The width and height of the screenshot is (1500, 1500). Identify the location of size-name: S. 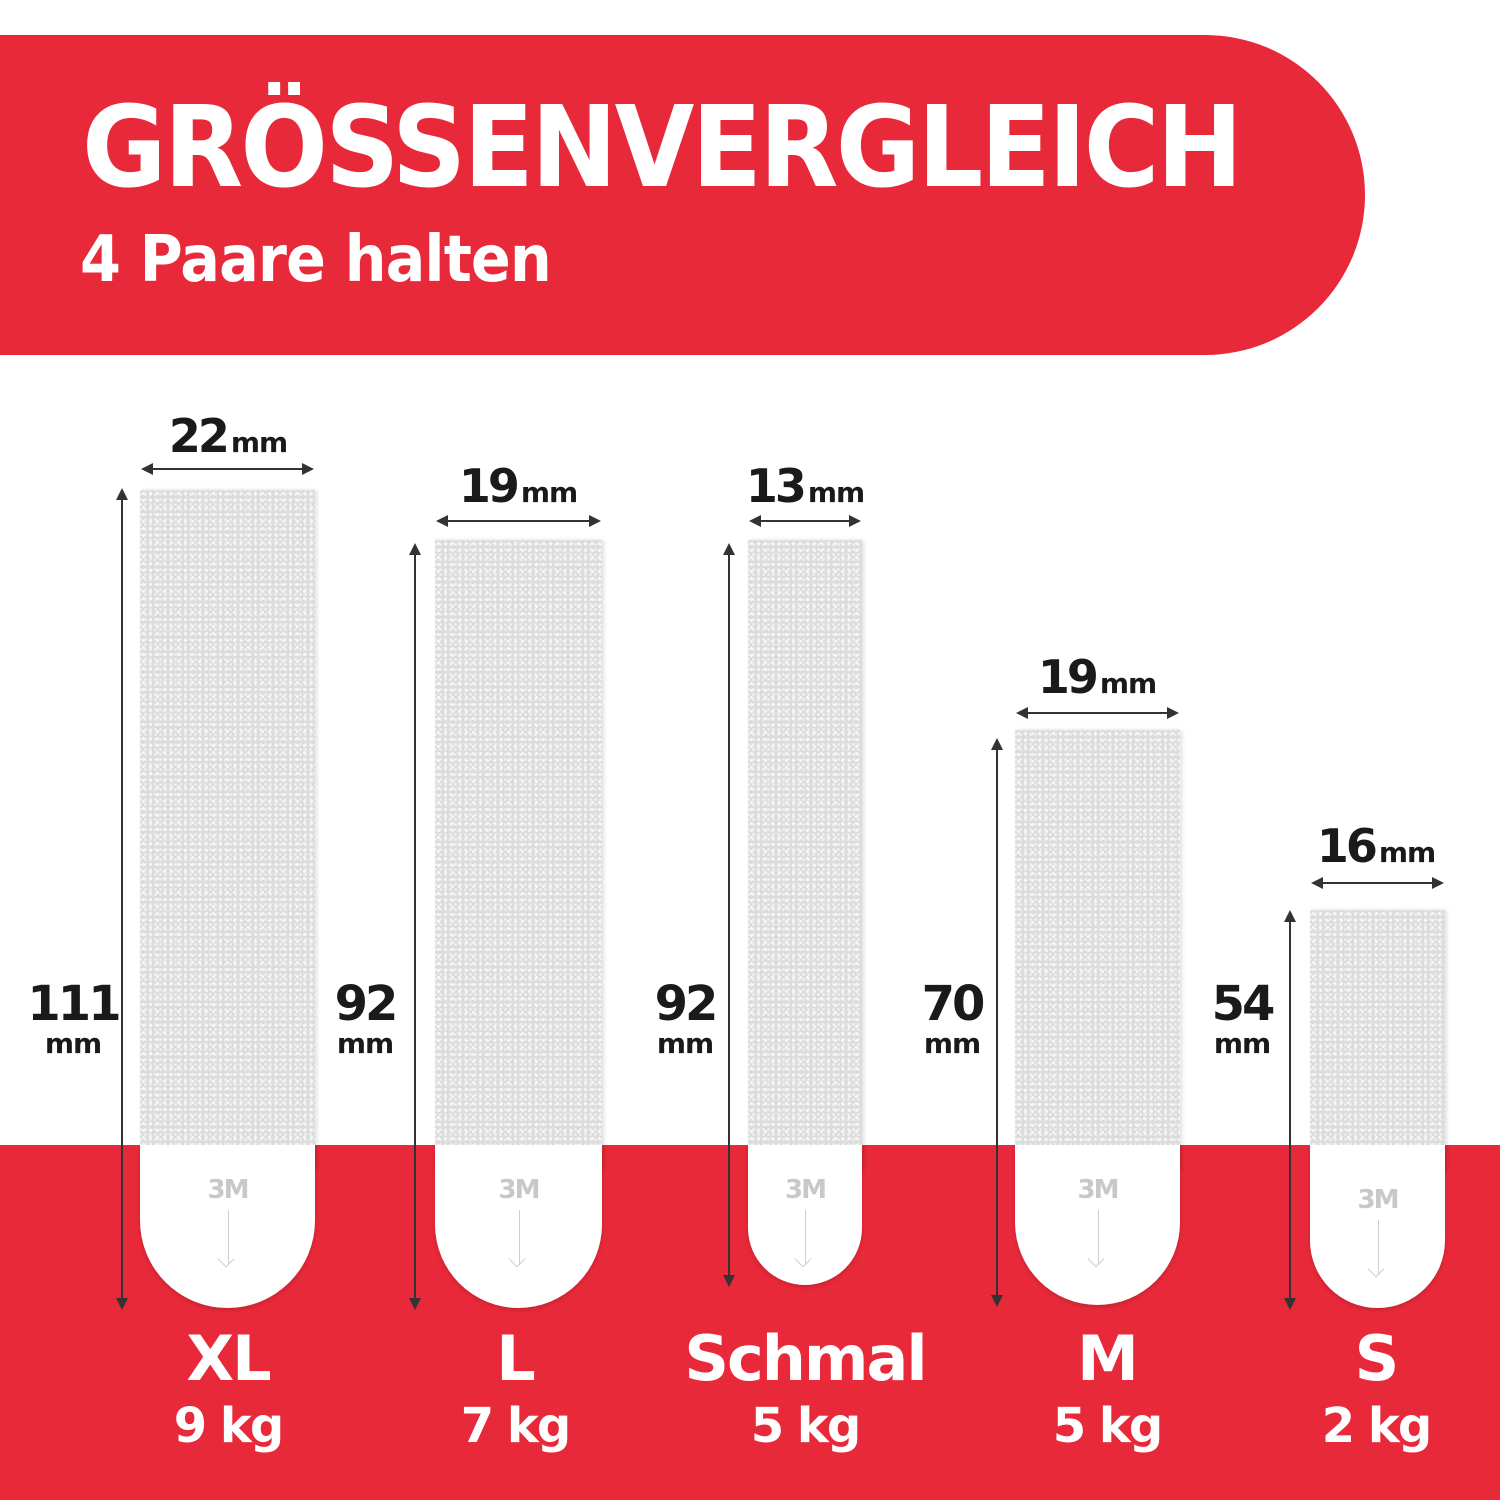
(1377, 1358).